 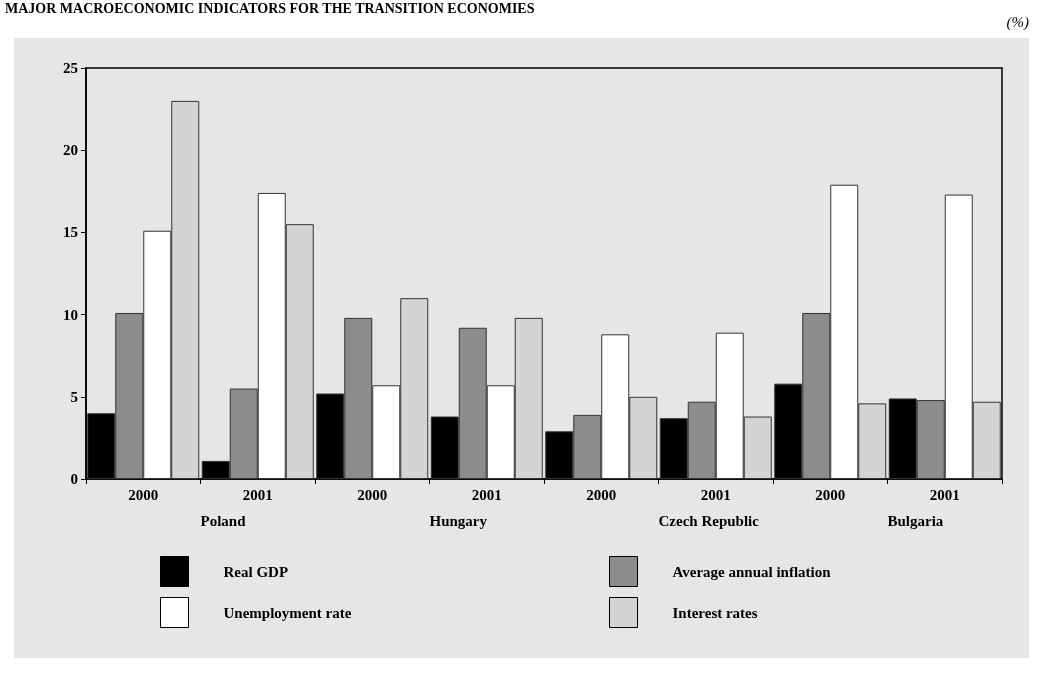 What do you see at coordinates (915, 520) in the screenshot?
I see `text: Bulgaria` at bounding box center [915, 520].